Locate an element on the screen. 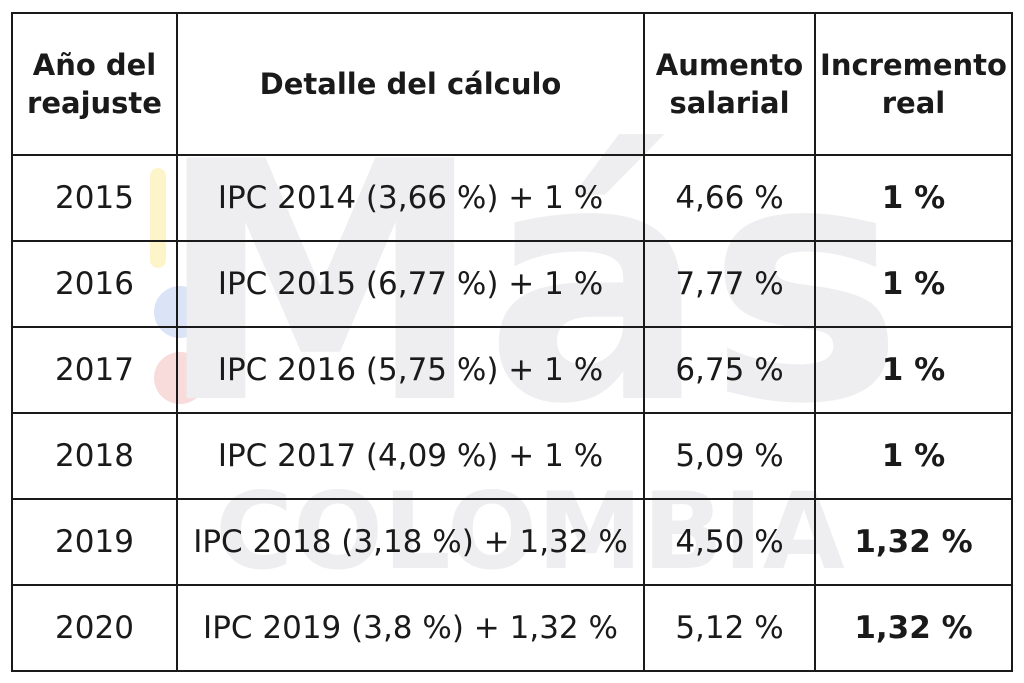 This screenshot has height=683, width=1024. cell-salary-increase: 4,66 % is located at coordinates (729, 198).